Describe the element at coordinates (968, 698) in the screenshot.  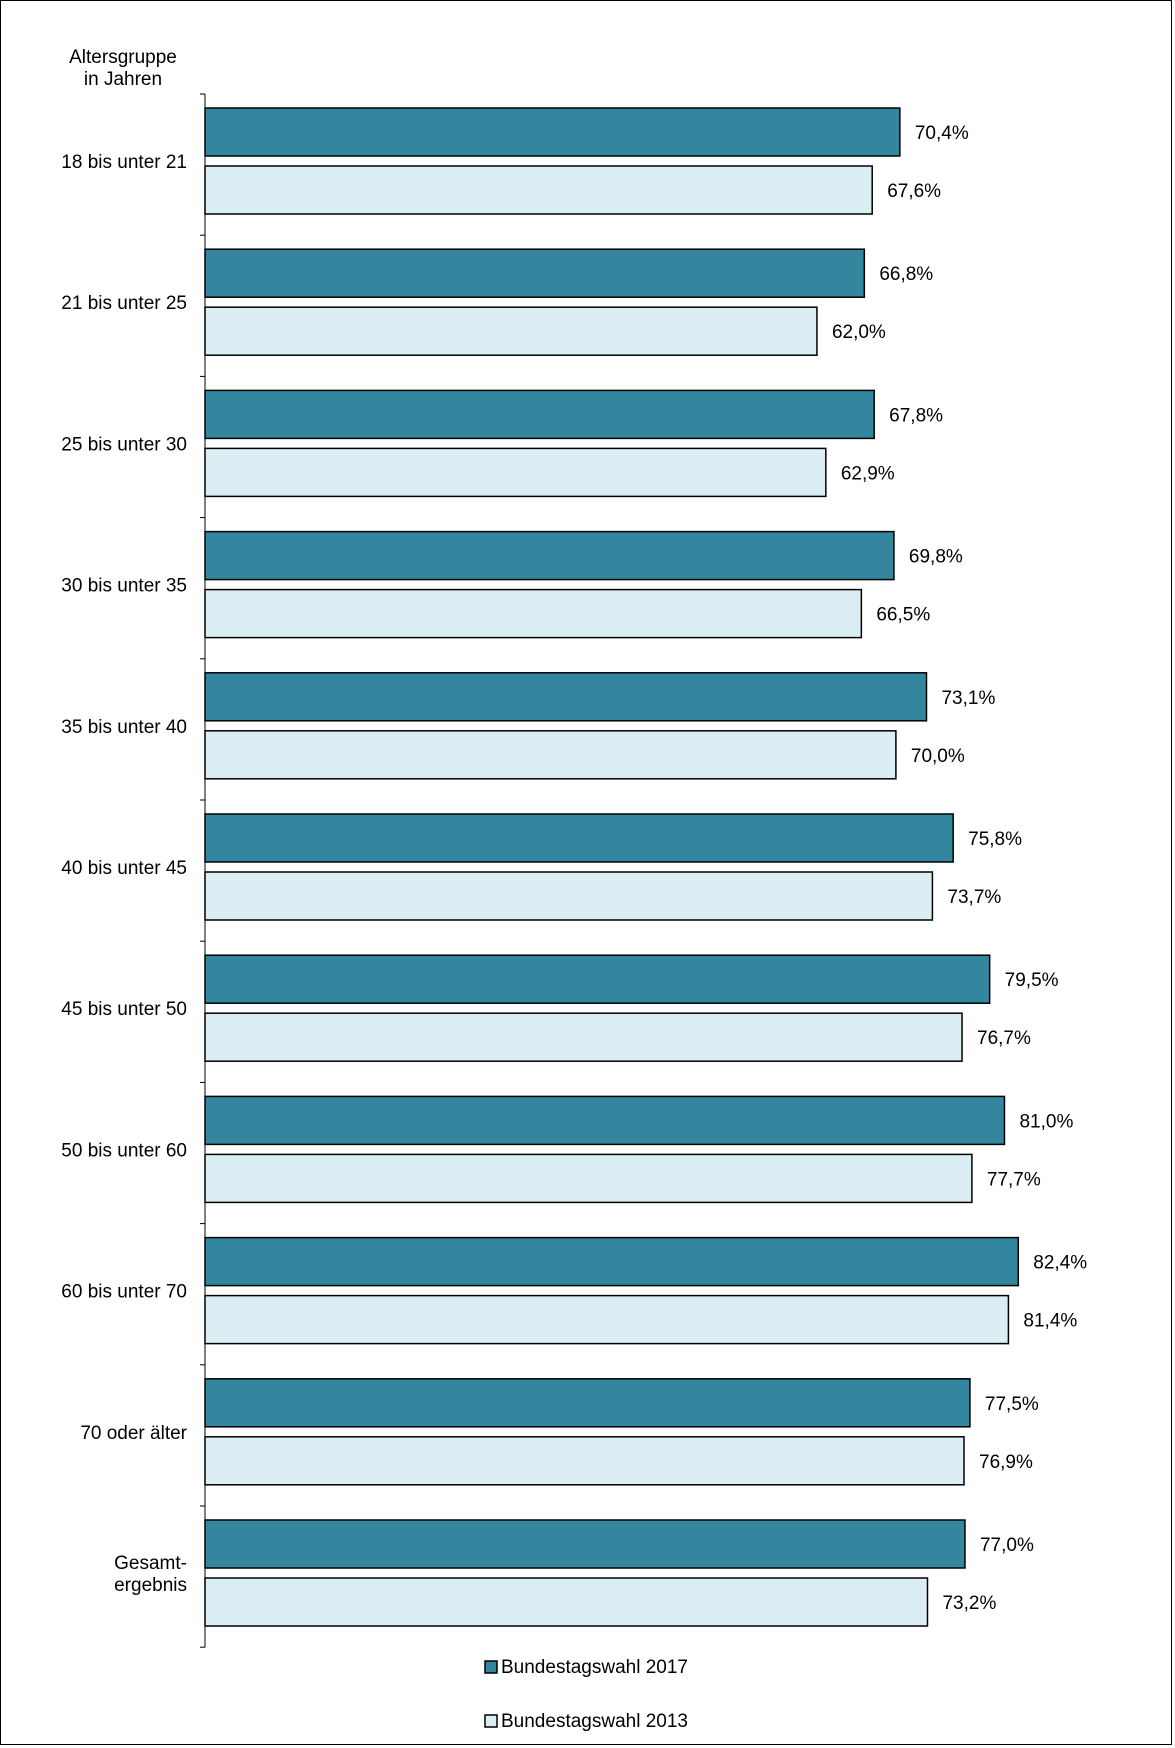
I see `data-label: 73,1%` at that location.